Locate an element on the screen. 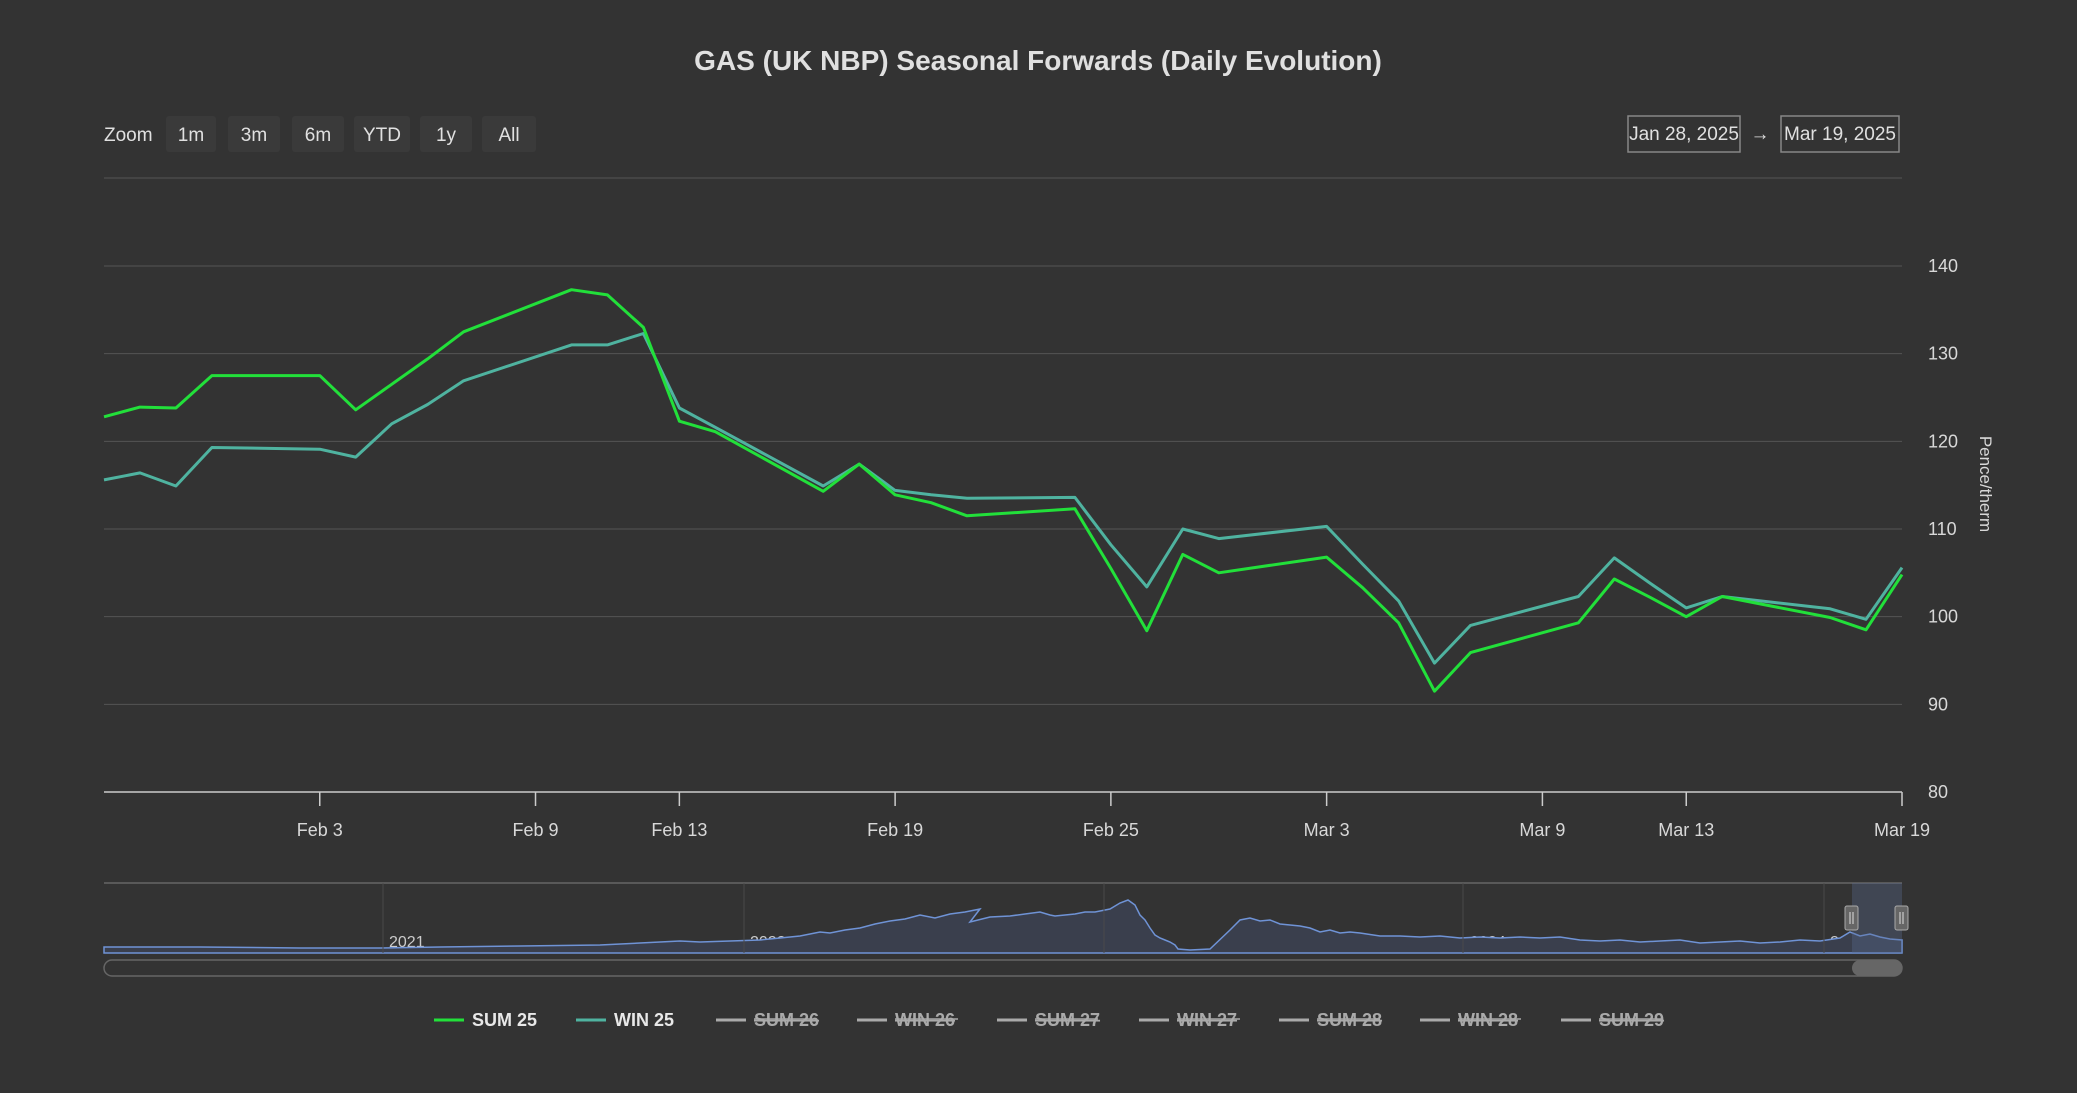 Image resolution: width=2077 pixels, height=1093 pixels. legend-item-sum-25: SUM 25 is located at coordinates (485, 1020).